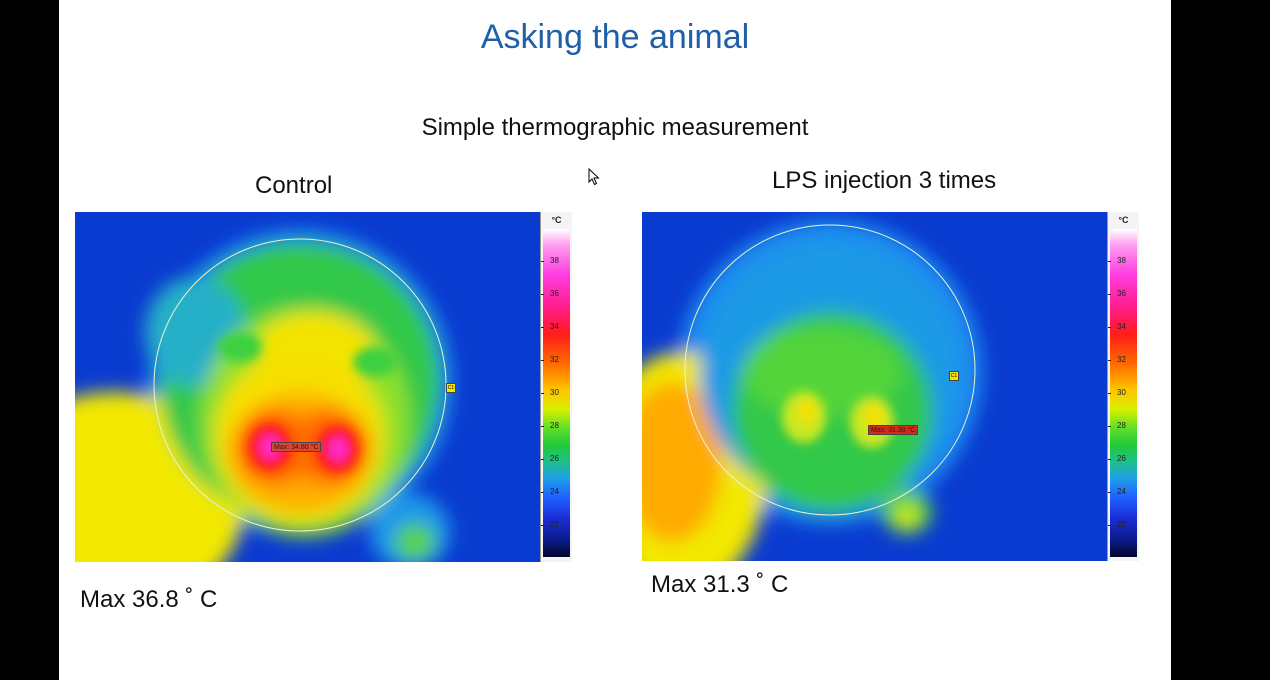  What do you see at coordinates (615, 37) in the screenshot?
I see `slide-title: Asking the animal` at bounding box center [615, 37].